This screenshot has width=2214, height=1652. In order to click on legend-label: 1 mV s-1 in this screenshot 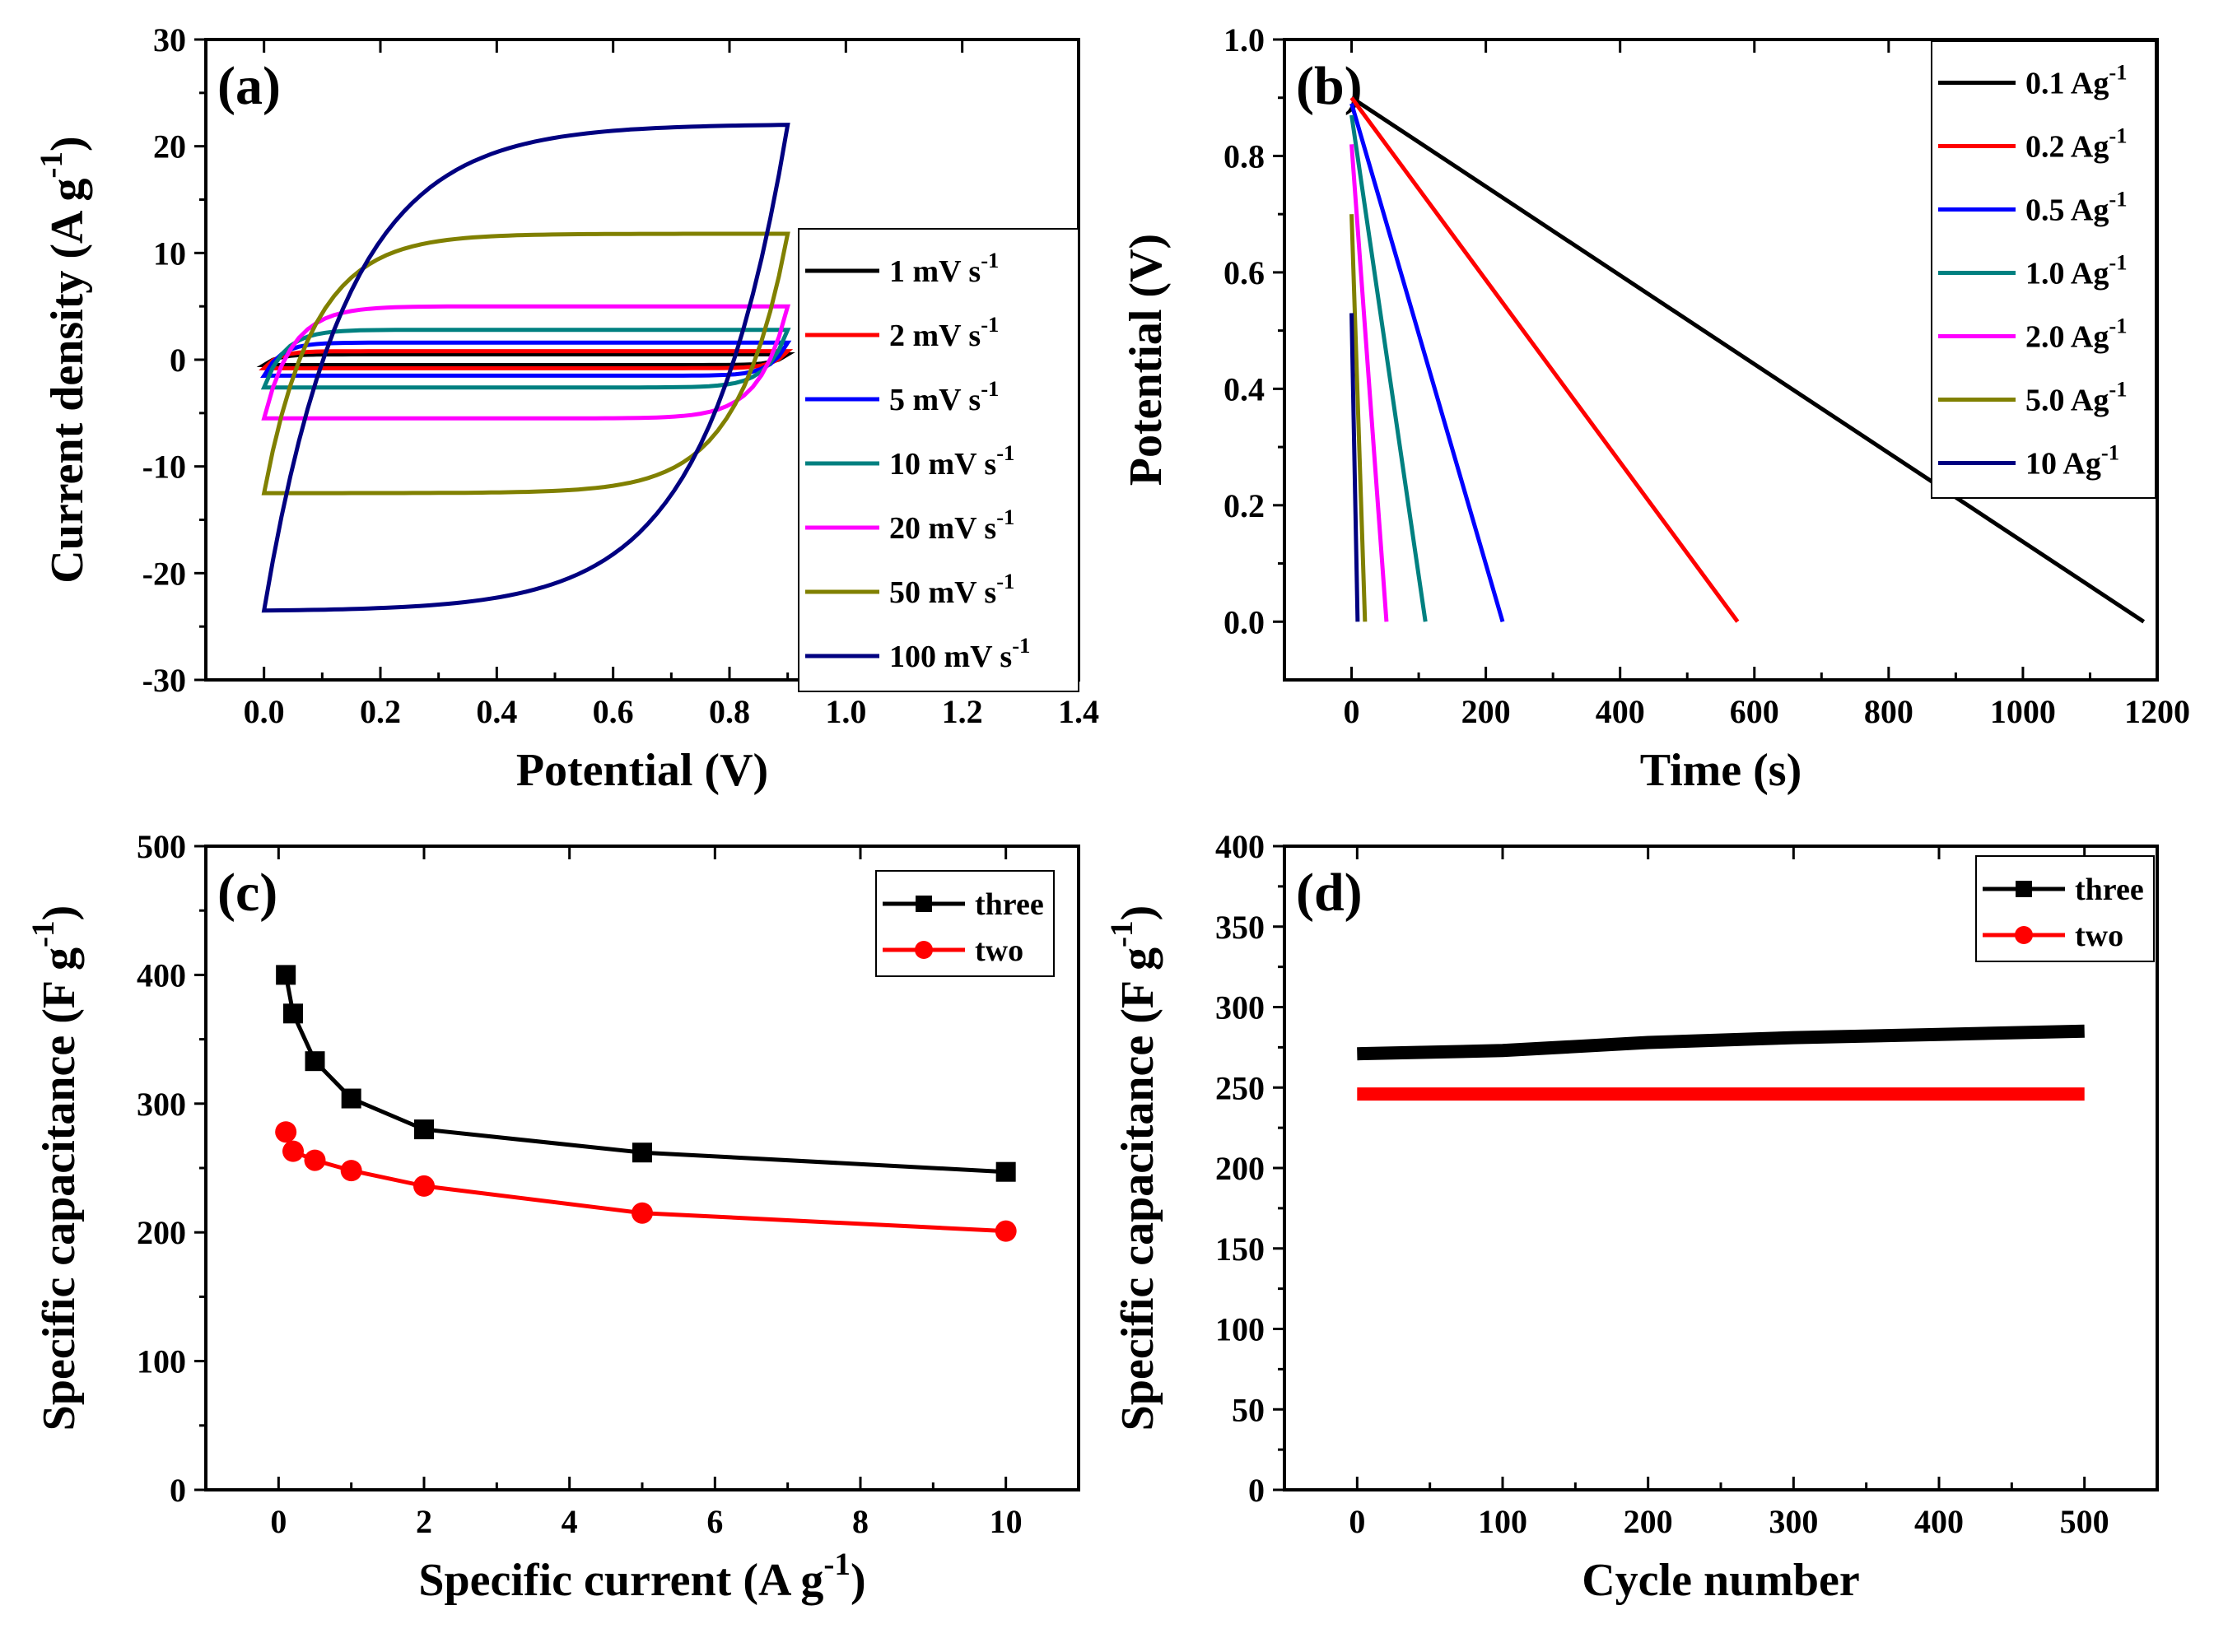, I will do `click(944, 268)`.